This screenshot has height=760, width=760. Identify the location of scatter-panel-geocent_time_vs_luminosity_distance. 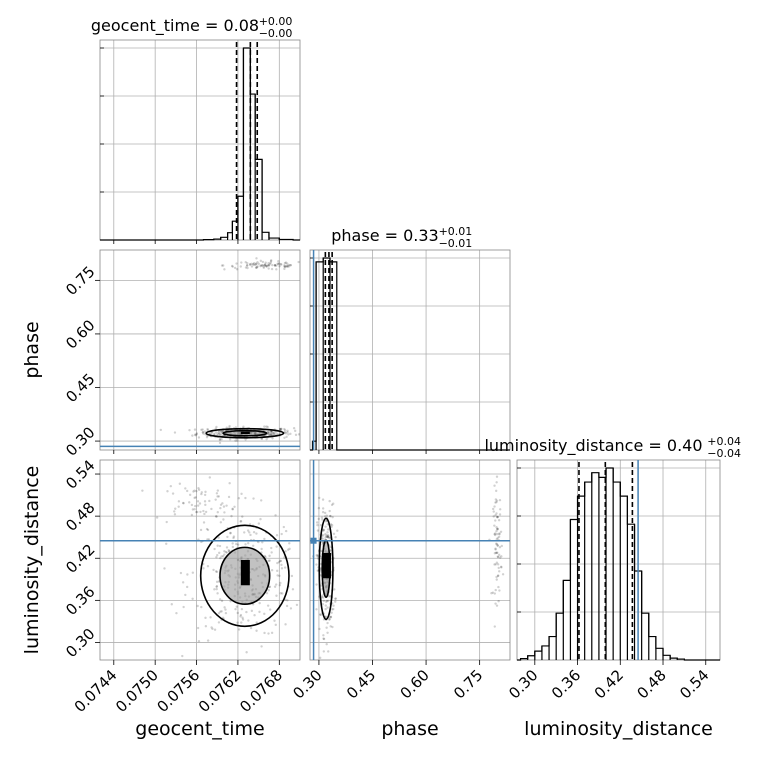
(201, 560).